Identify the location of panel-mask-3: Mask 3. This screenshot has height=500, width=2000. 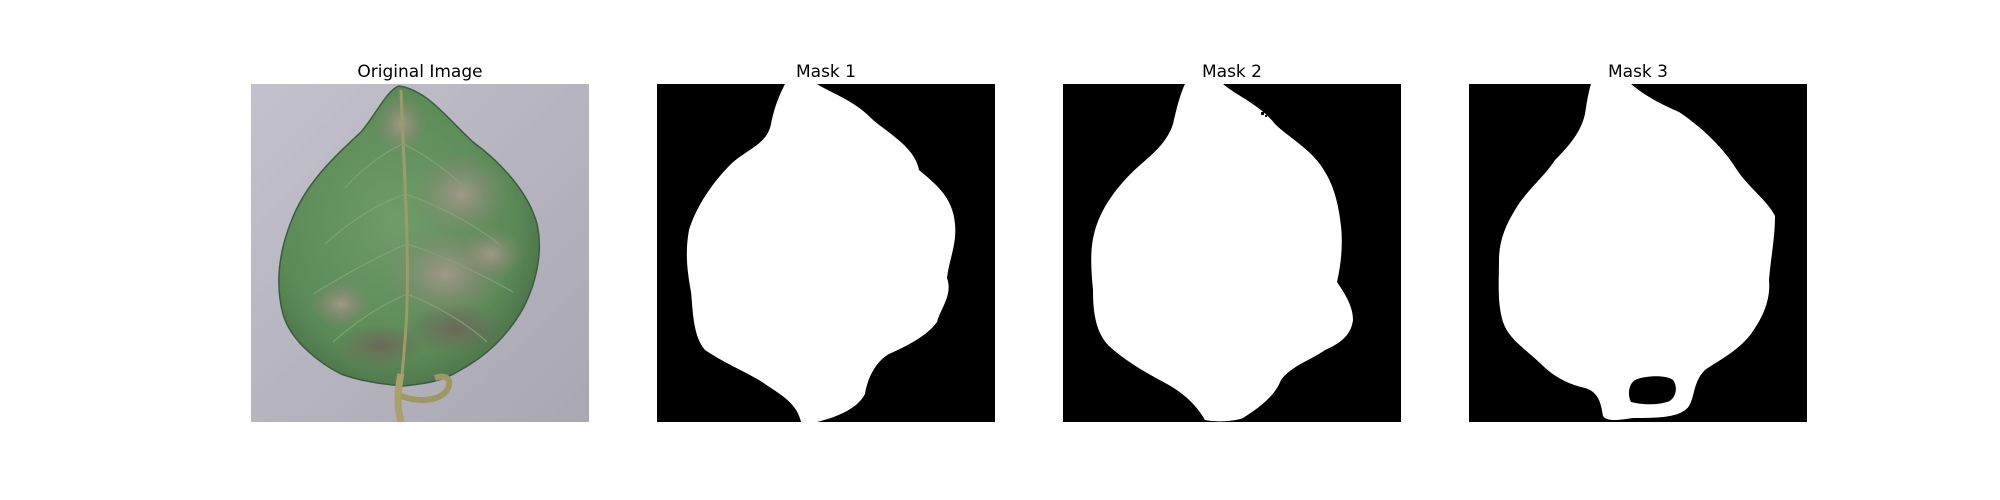
(1638, 241).